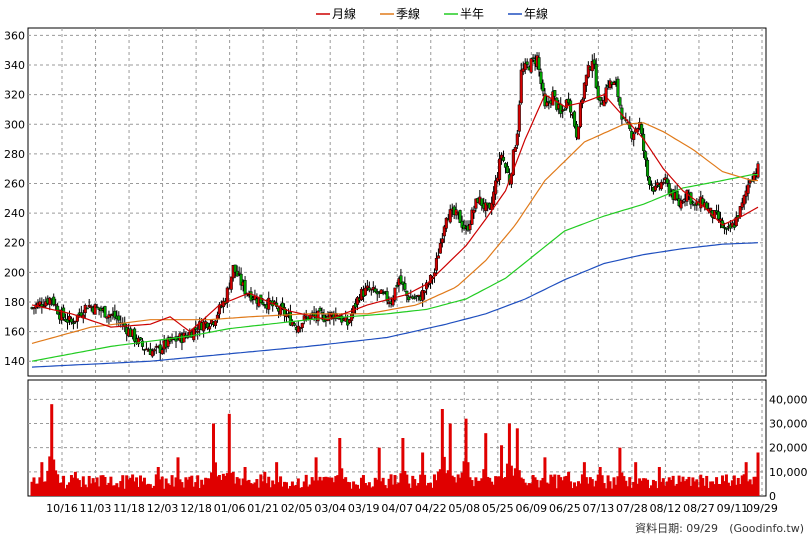 This screenshot has width=808, height=544. I want to click on legend-label: 半年, so click(472, 14).